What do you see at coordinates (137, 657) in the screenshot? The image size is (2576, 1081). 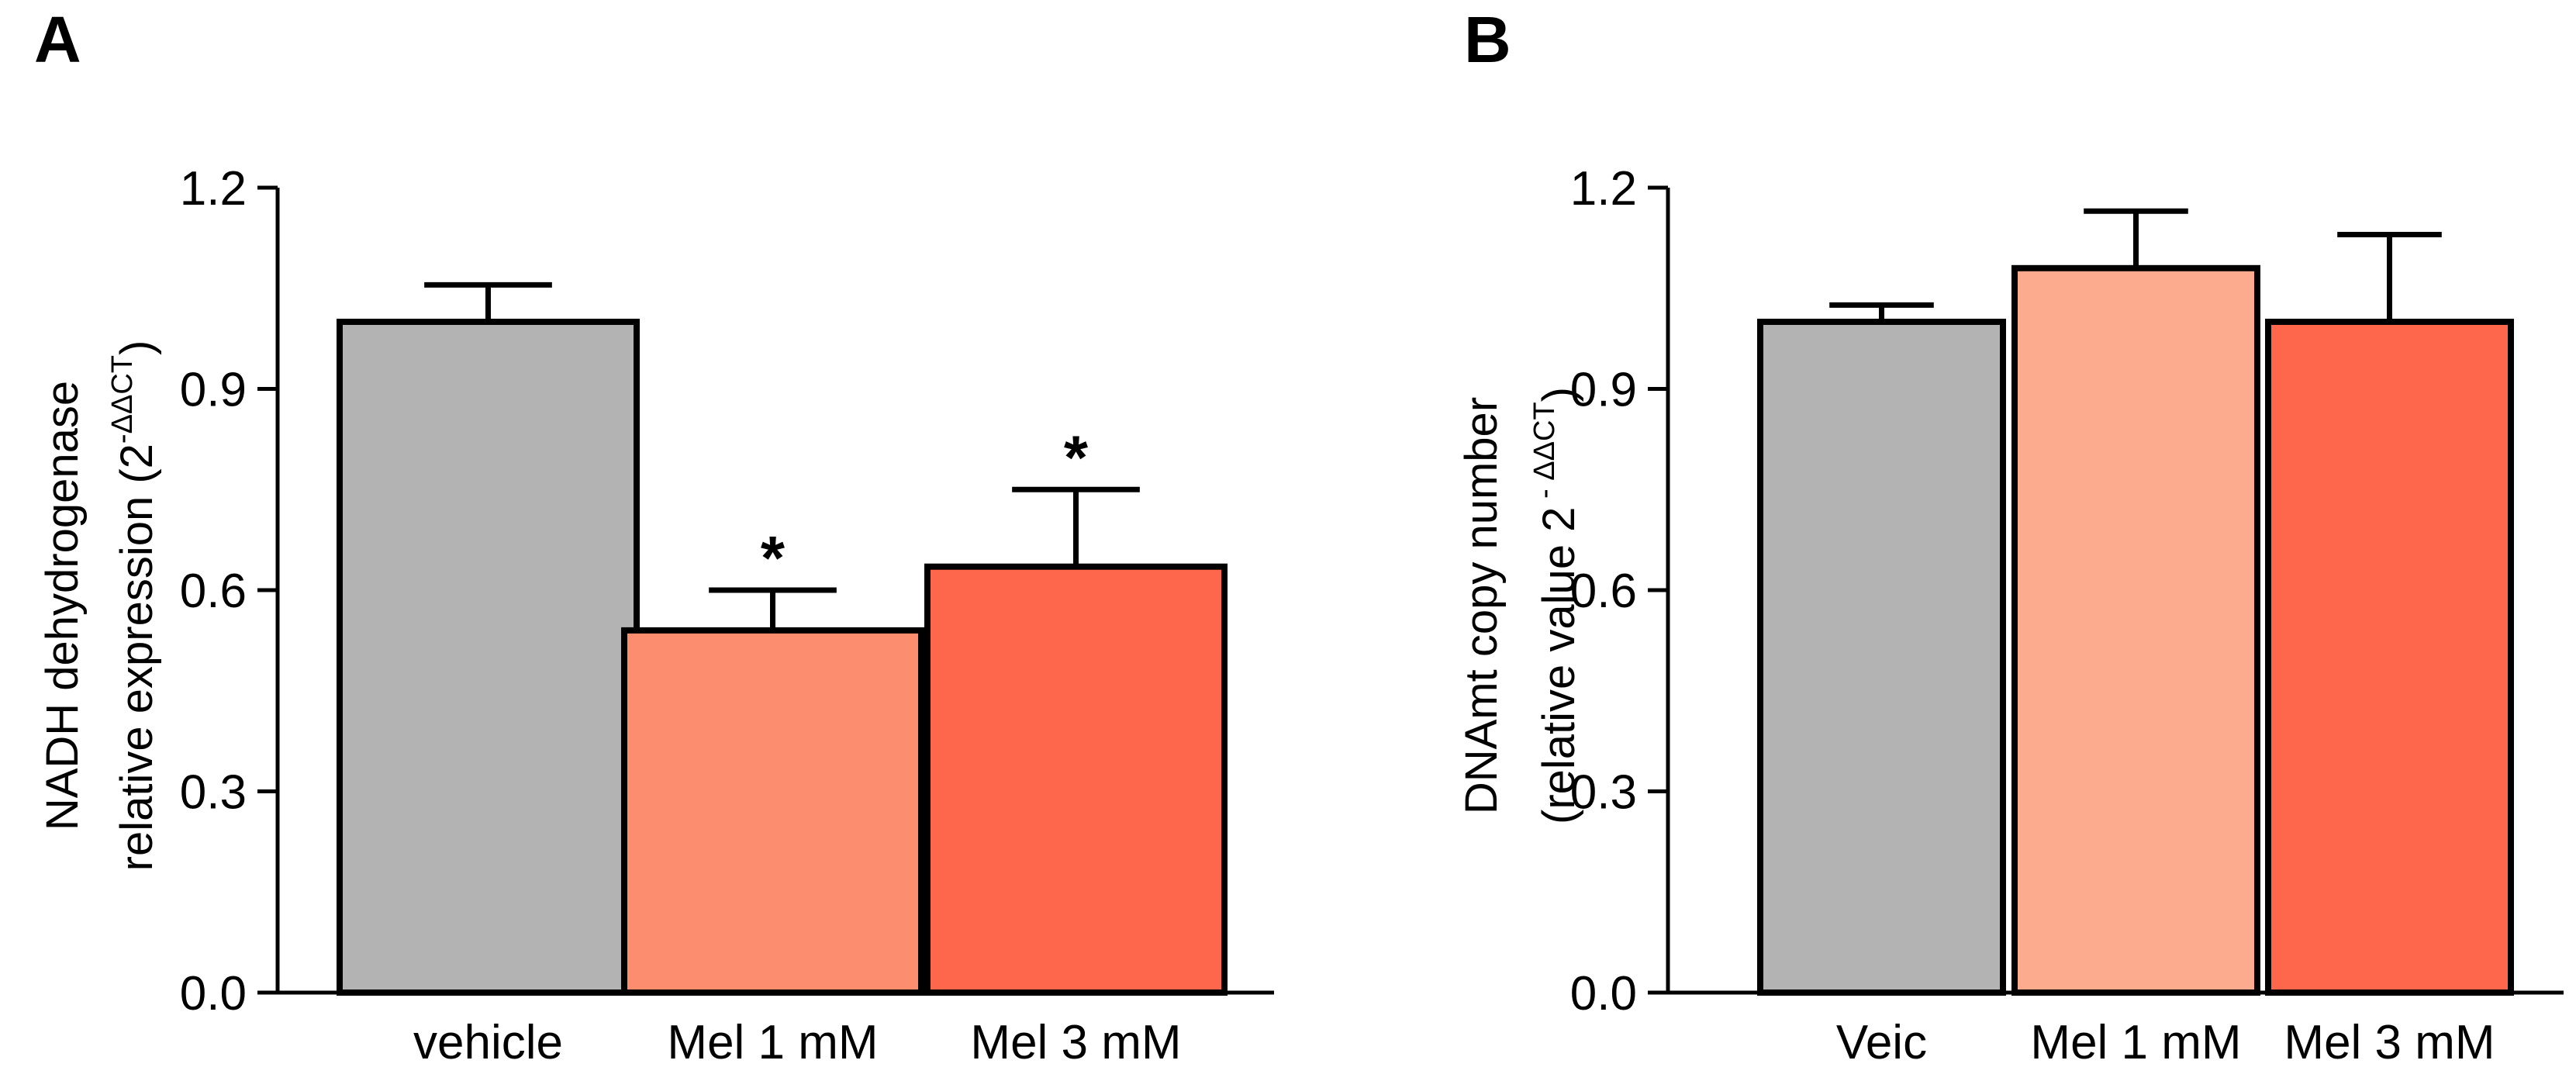 I see `y-axis-title-line2-prefix: relative expression (2` at bounding box center [137, 657].